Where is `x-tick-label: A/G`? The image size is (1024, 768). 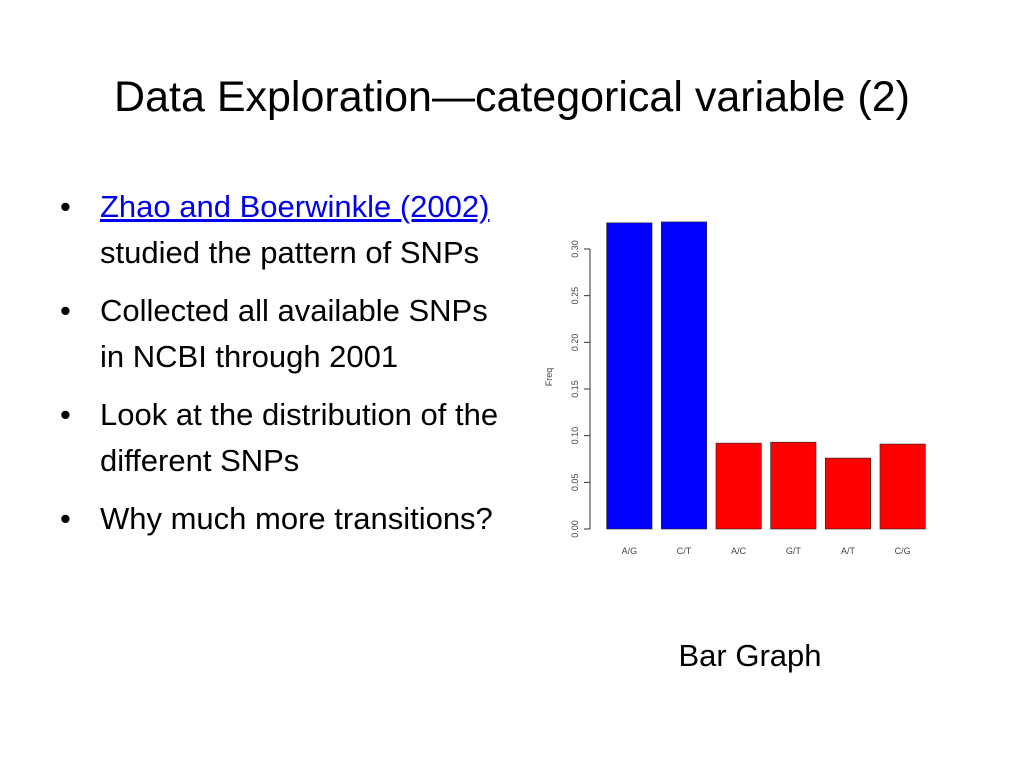 x-tick-label: A/G is located at coordinates (630, 551).